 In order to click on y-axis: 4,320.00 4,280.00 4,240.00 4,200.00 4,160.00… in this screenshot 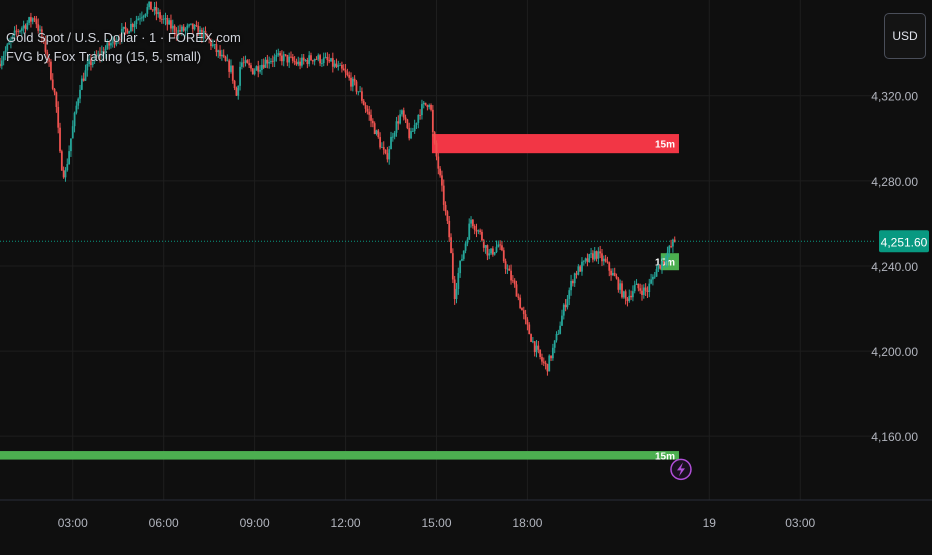, I will do `click(900, 267)`.